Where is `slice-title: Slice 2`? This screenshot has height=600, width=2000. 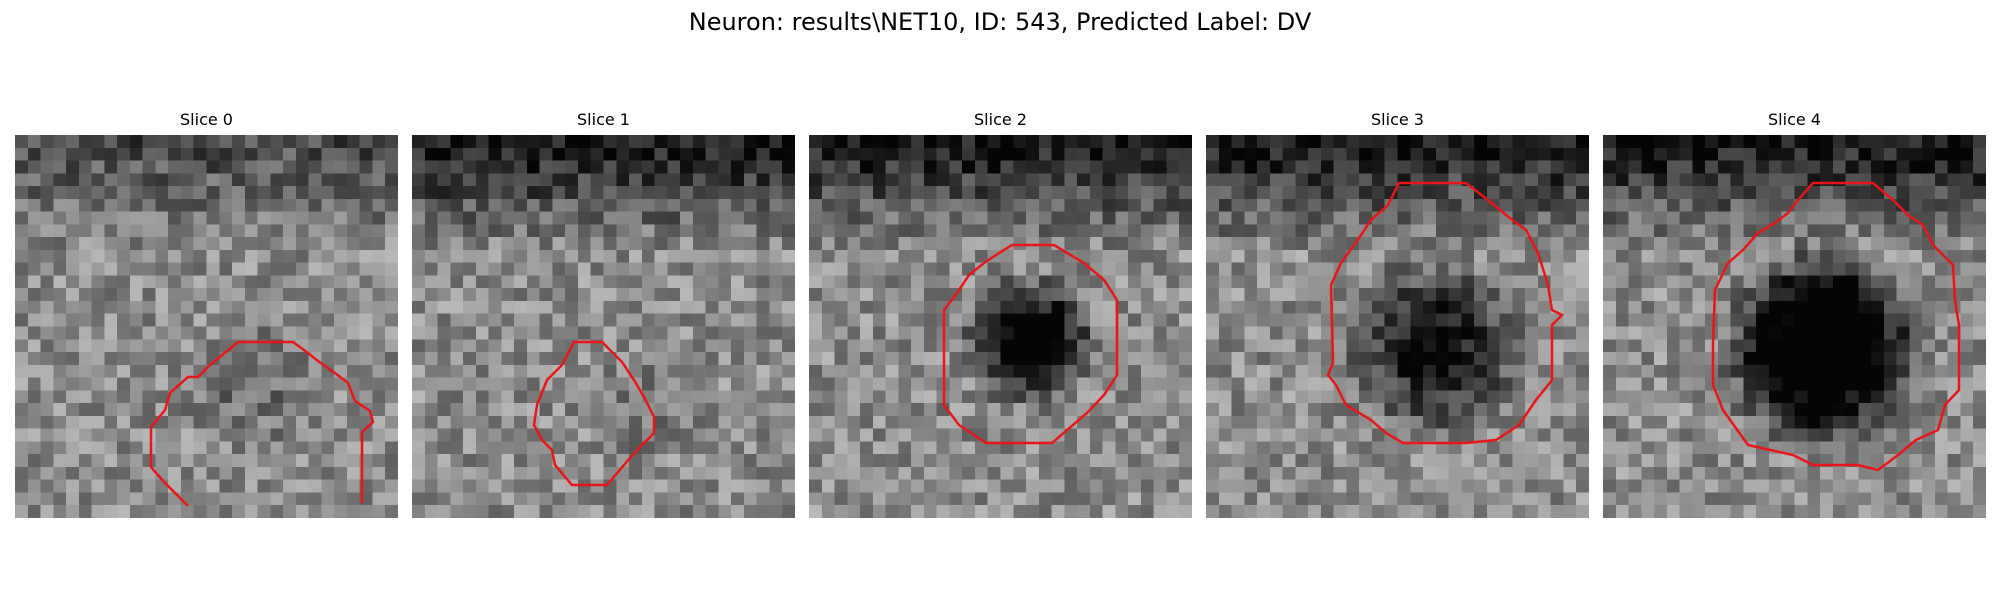 slice-title: Slice 2 is located at coordinates (1000, 119).